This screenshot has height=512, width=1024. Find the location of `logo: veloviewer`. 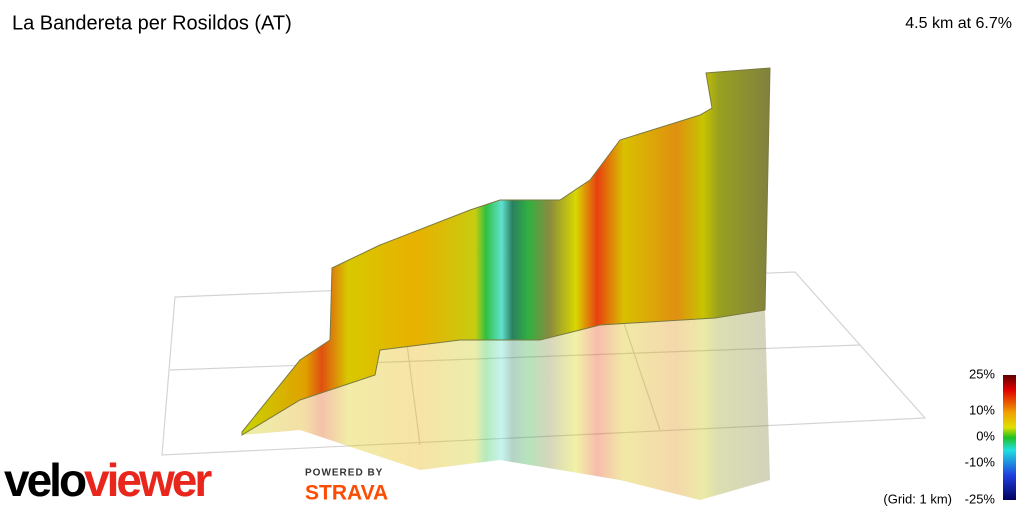

logo: veloviewer is located at coordinates (108, 480).